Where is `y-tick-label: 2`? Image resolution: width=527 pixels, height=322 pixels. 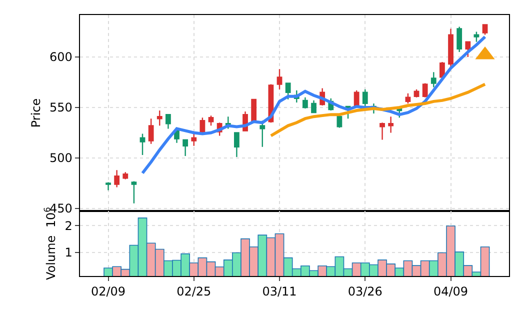
y-tick-label: 2 is located at coordinates (68, 225).